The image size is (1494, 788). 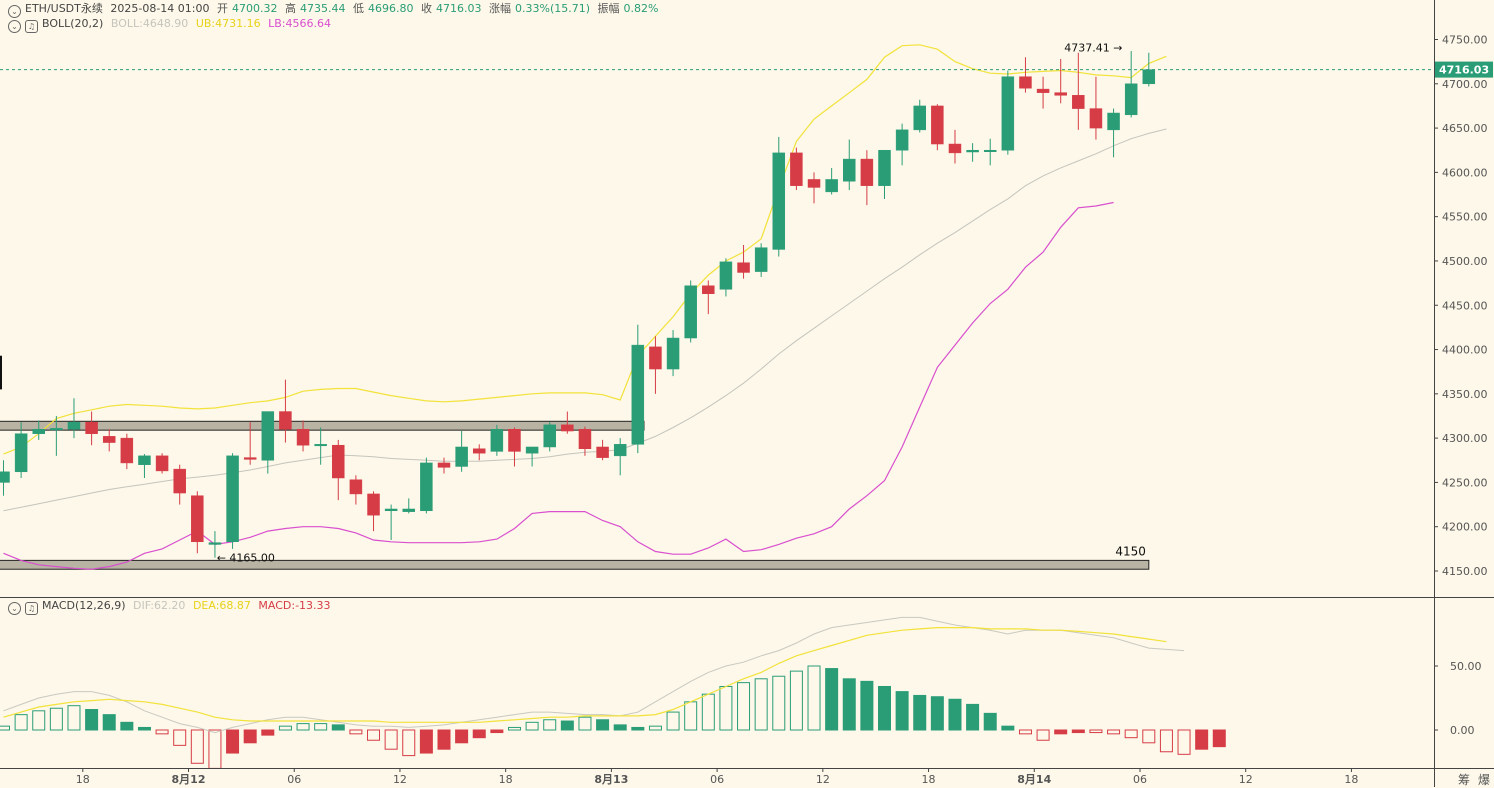 What do you see at coordinates (1465, 350) in the screenshot?
I see `price-tick-label: 4400.00` at bounding box center [1465, 350].